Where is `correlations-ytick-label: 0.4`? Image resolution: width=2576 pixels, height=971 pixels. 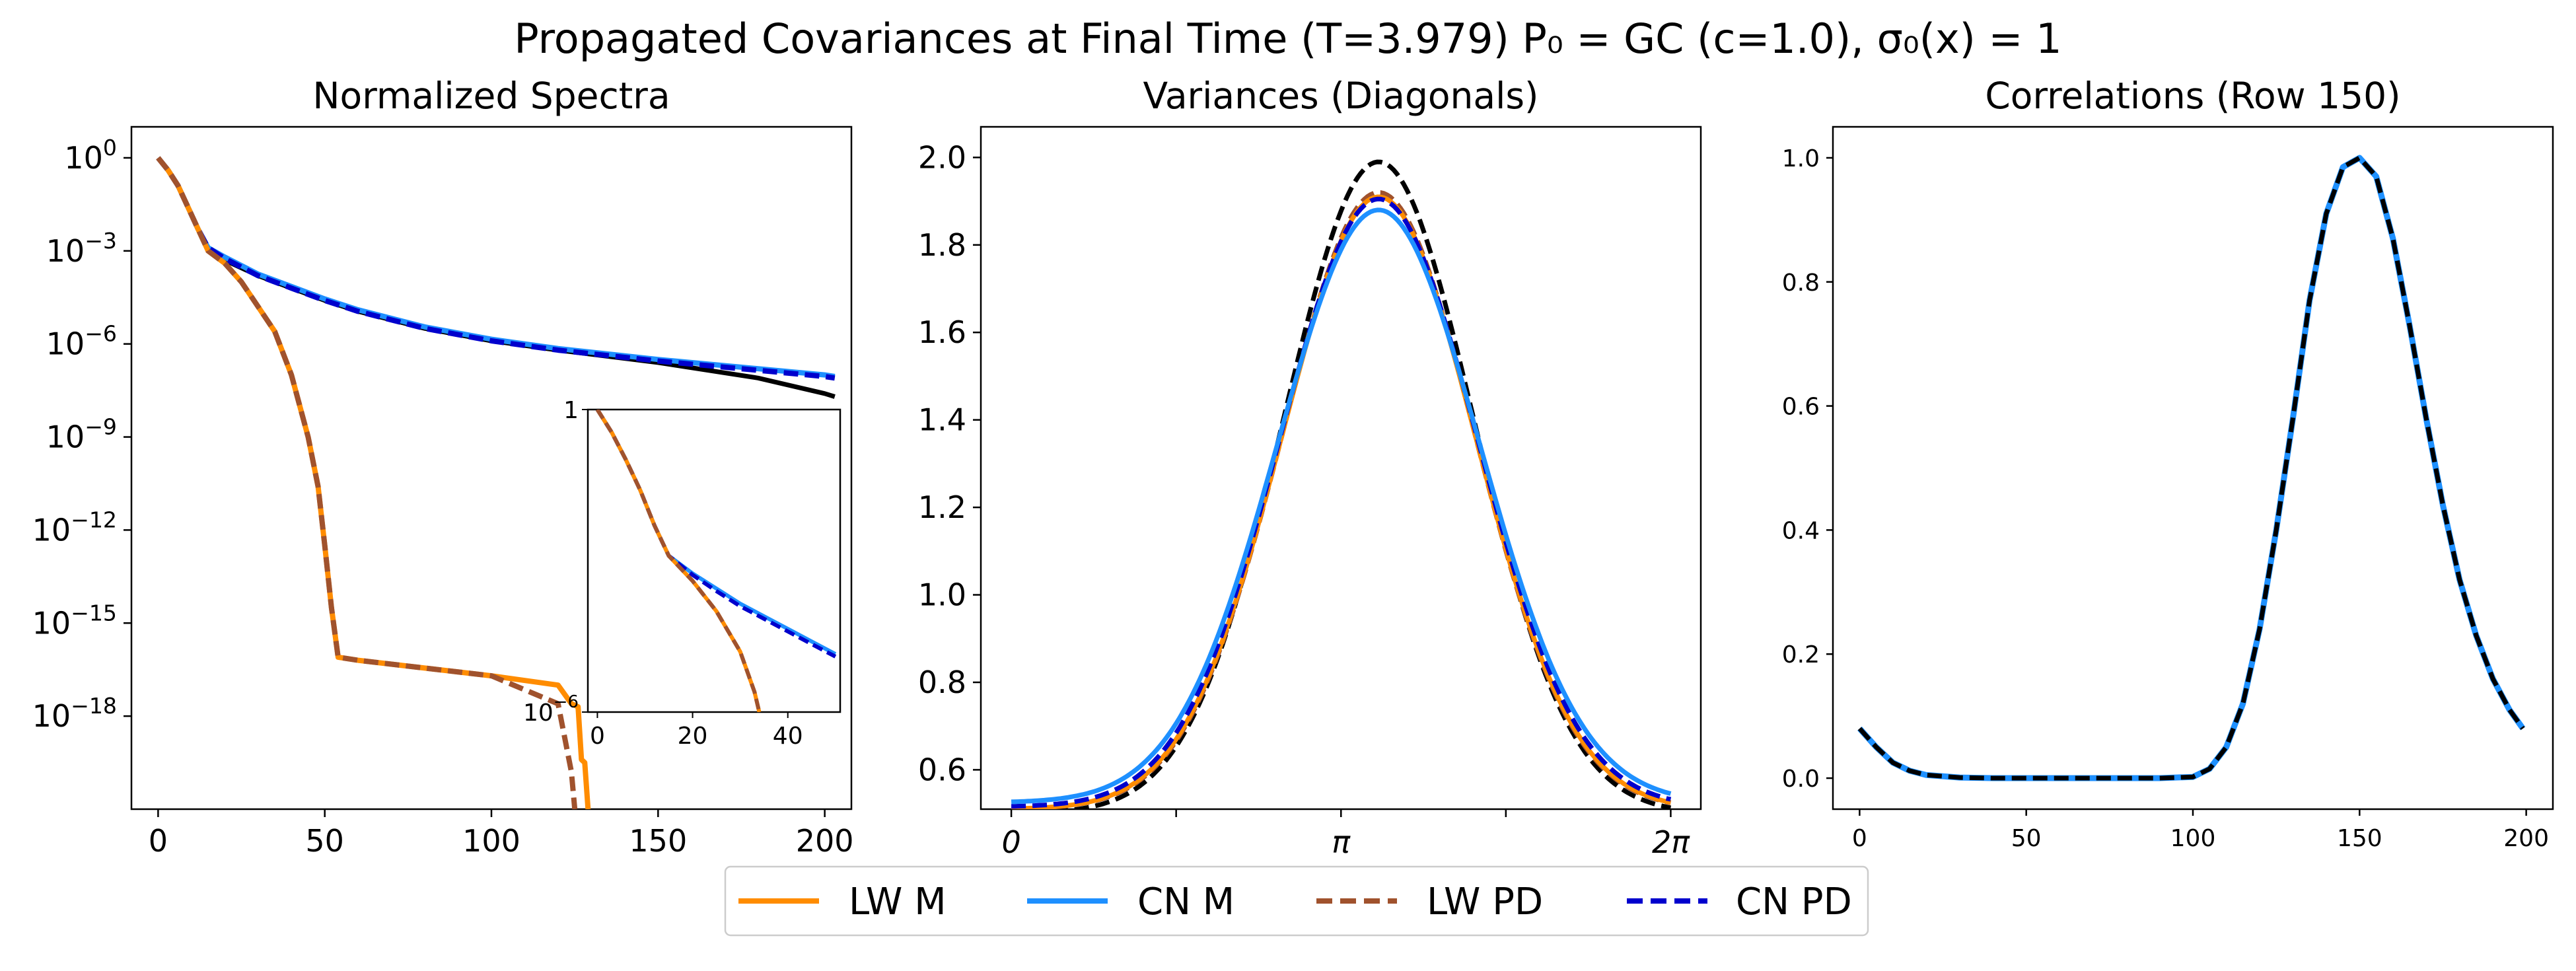
correlations-ytick-label: 0.4 is located at coordinates (1801, 530).